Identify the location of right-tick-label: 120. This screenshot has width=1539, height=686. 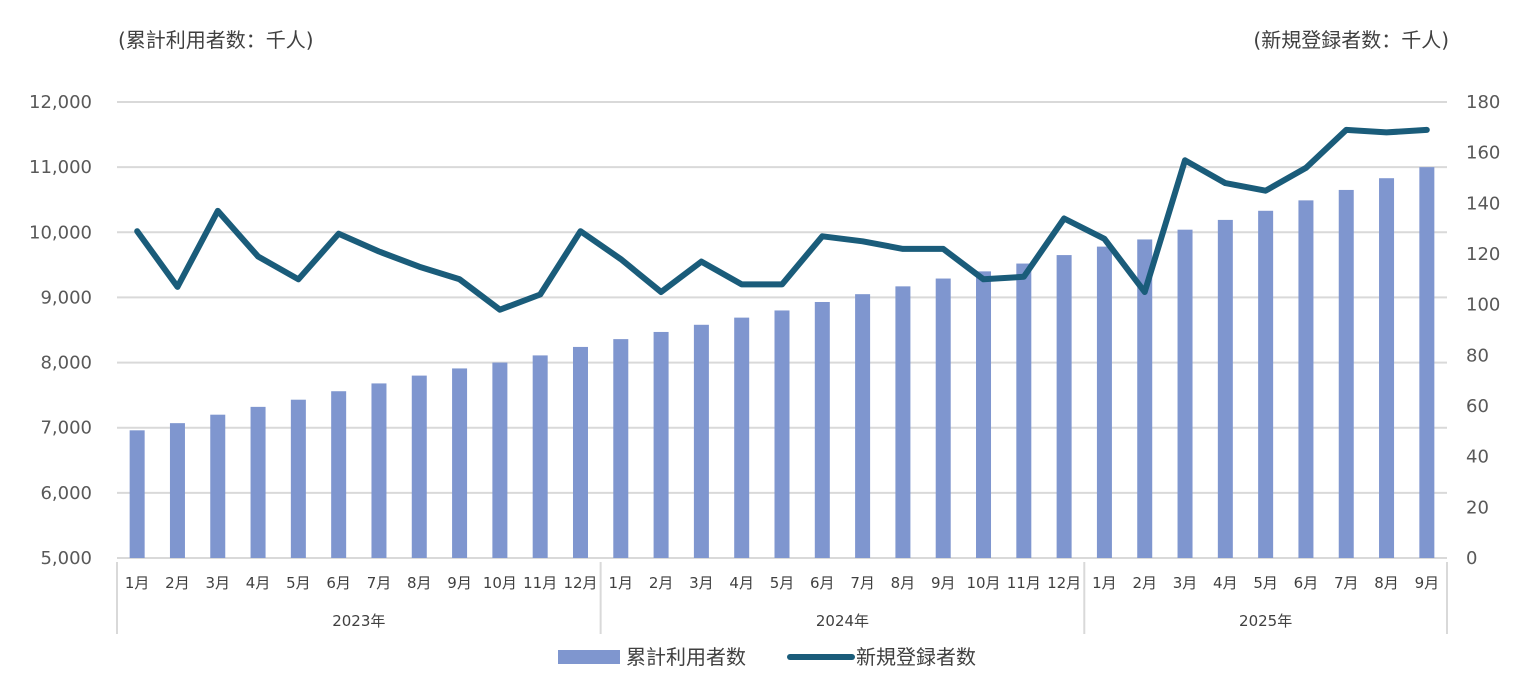
(1483, 254).